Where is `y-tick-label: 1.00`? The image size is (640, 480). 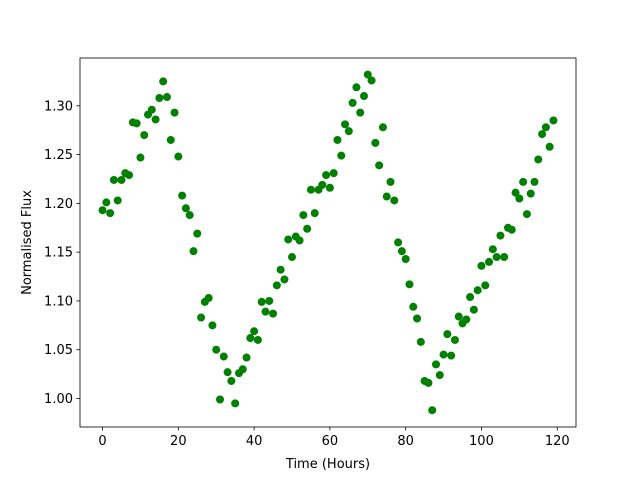 y-tick-label: 1.00 is located at coordinates (58, 399).